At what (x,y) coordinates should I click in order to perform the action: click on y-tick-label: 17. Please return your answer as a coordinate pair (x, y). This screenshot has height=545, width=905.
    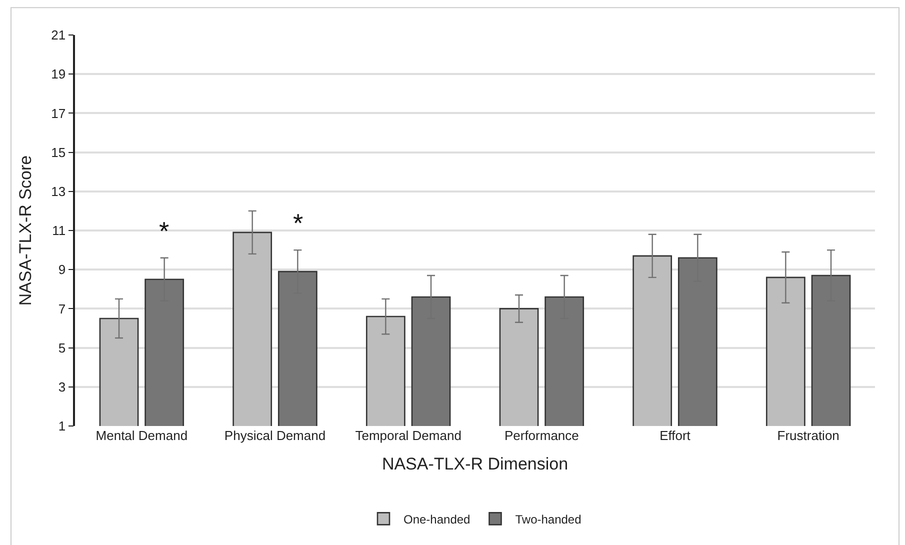
    Looking at the image, I should click on (58, 113).